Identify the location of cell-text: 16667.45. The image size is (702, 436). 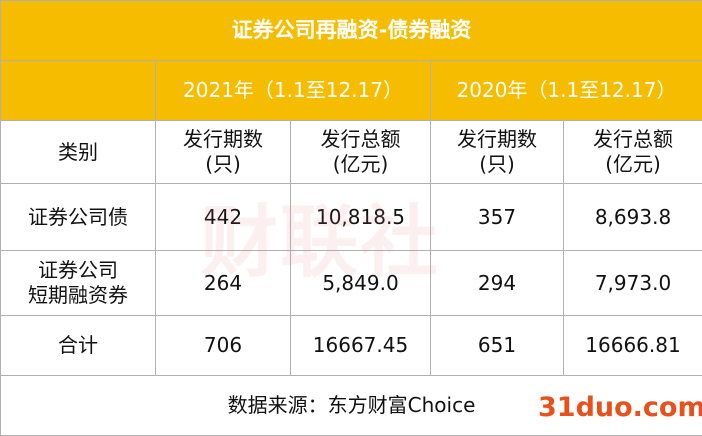
(360, 345).